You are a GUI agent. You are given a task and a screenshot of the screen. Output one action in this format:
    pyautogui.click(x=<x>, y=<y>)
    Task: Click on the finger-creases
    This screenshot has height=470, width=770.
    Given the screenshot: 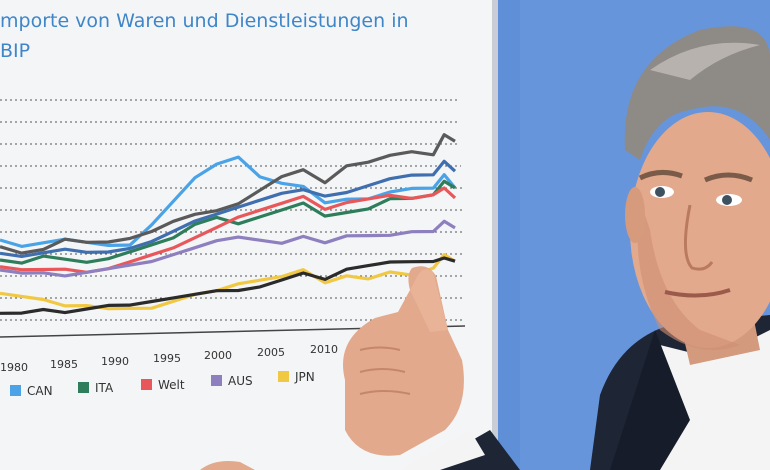 What is the action you would take?
    pyautogui.click(x=385, y=370)
    